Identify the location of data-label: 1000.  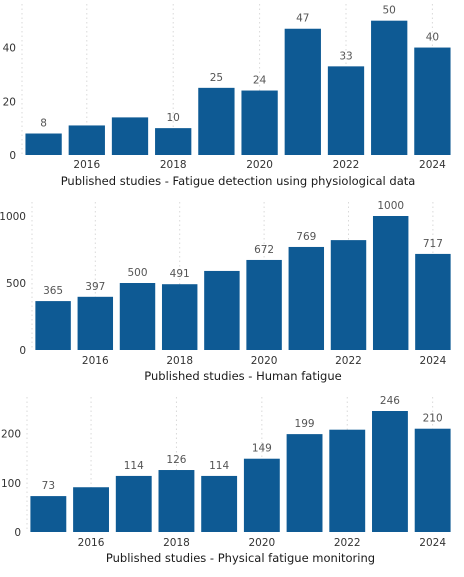
(390, 206).